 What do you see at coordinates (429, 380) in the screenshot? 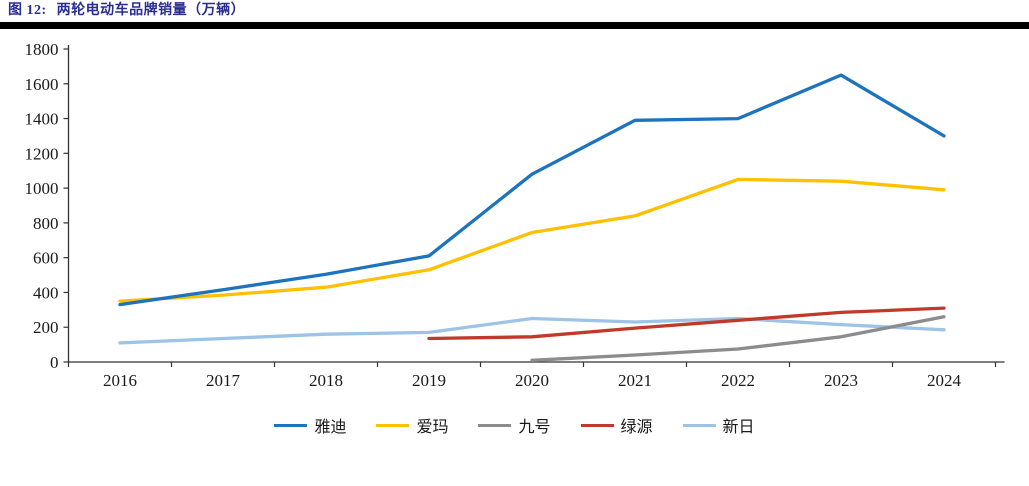
I see `x-tick-label: 2019` at bounding box center [429, 380].